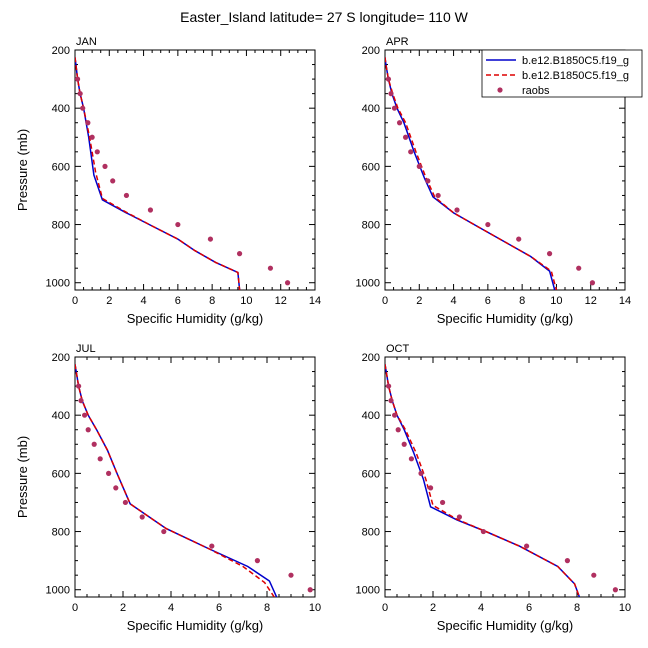 The height and width of the screenshot is (648, 648). What do you see at coordinates (86, 349) in the screenshot?
I see `panel-label: JUL` at bounding box center [86, 349].